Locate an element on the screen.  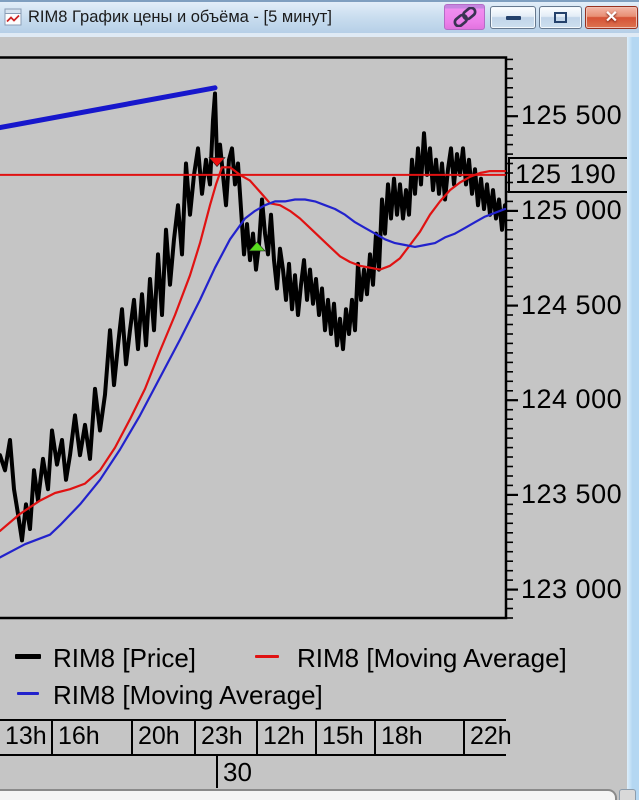
window-top-edge is located at coordinates (319, 1).